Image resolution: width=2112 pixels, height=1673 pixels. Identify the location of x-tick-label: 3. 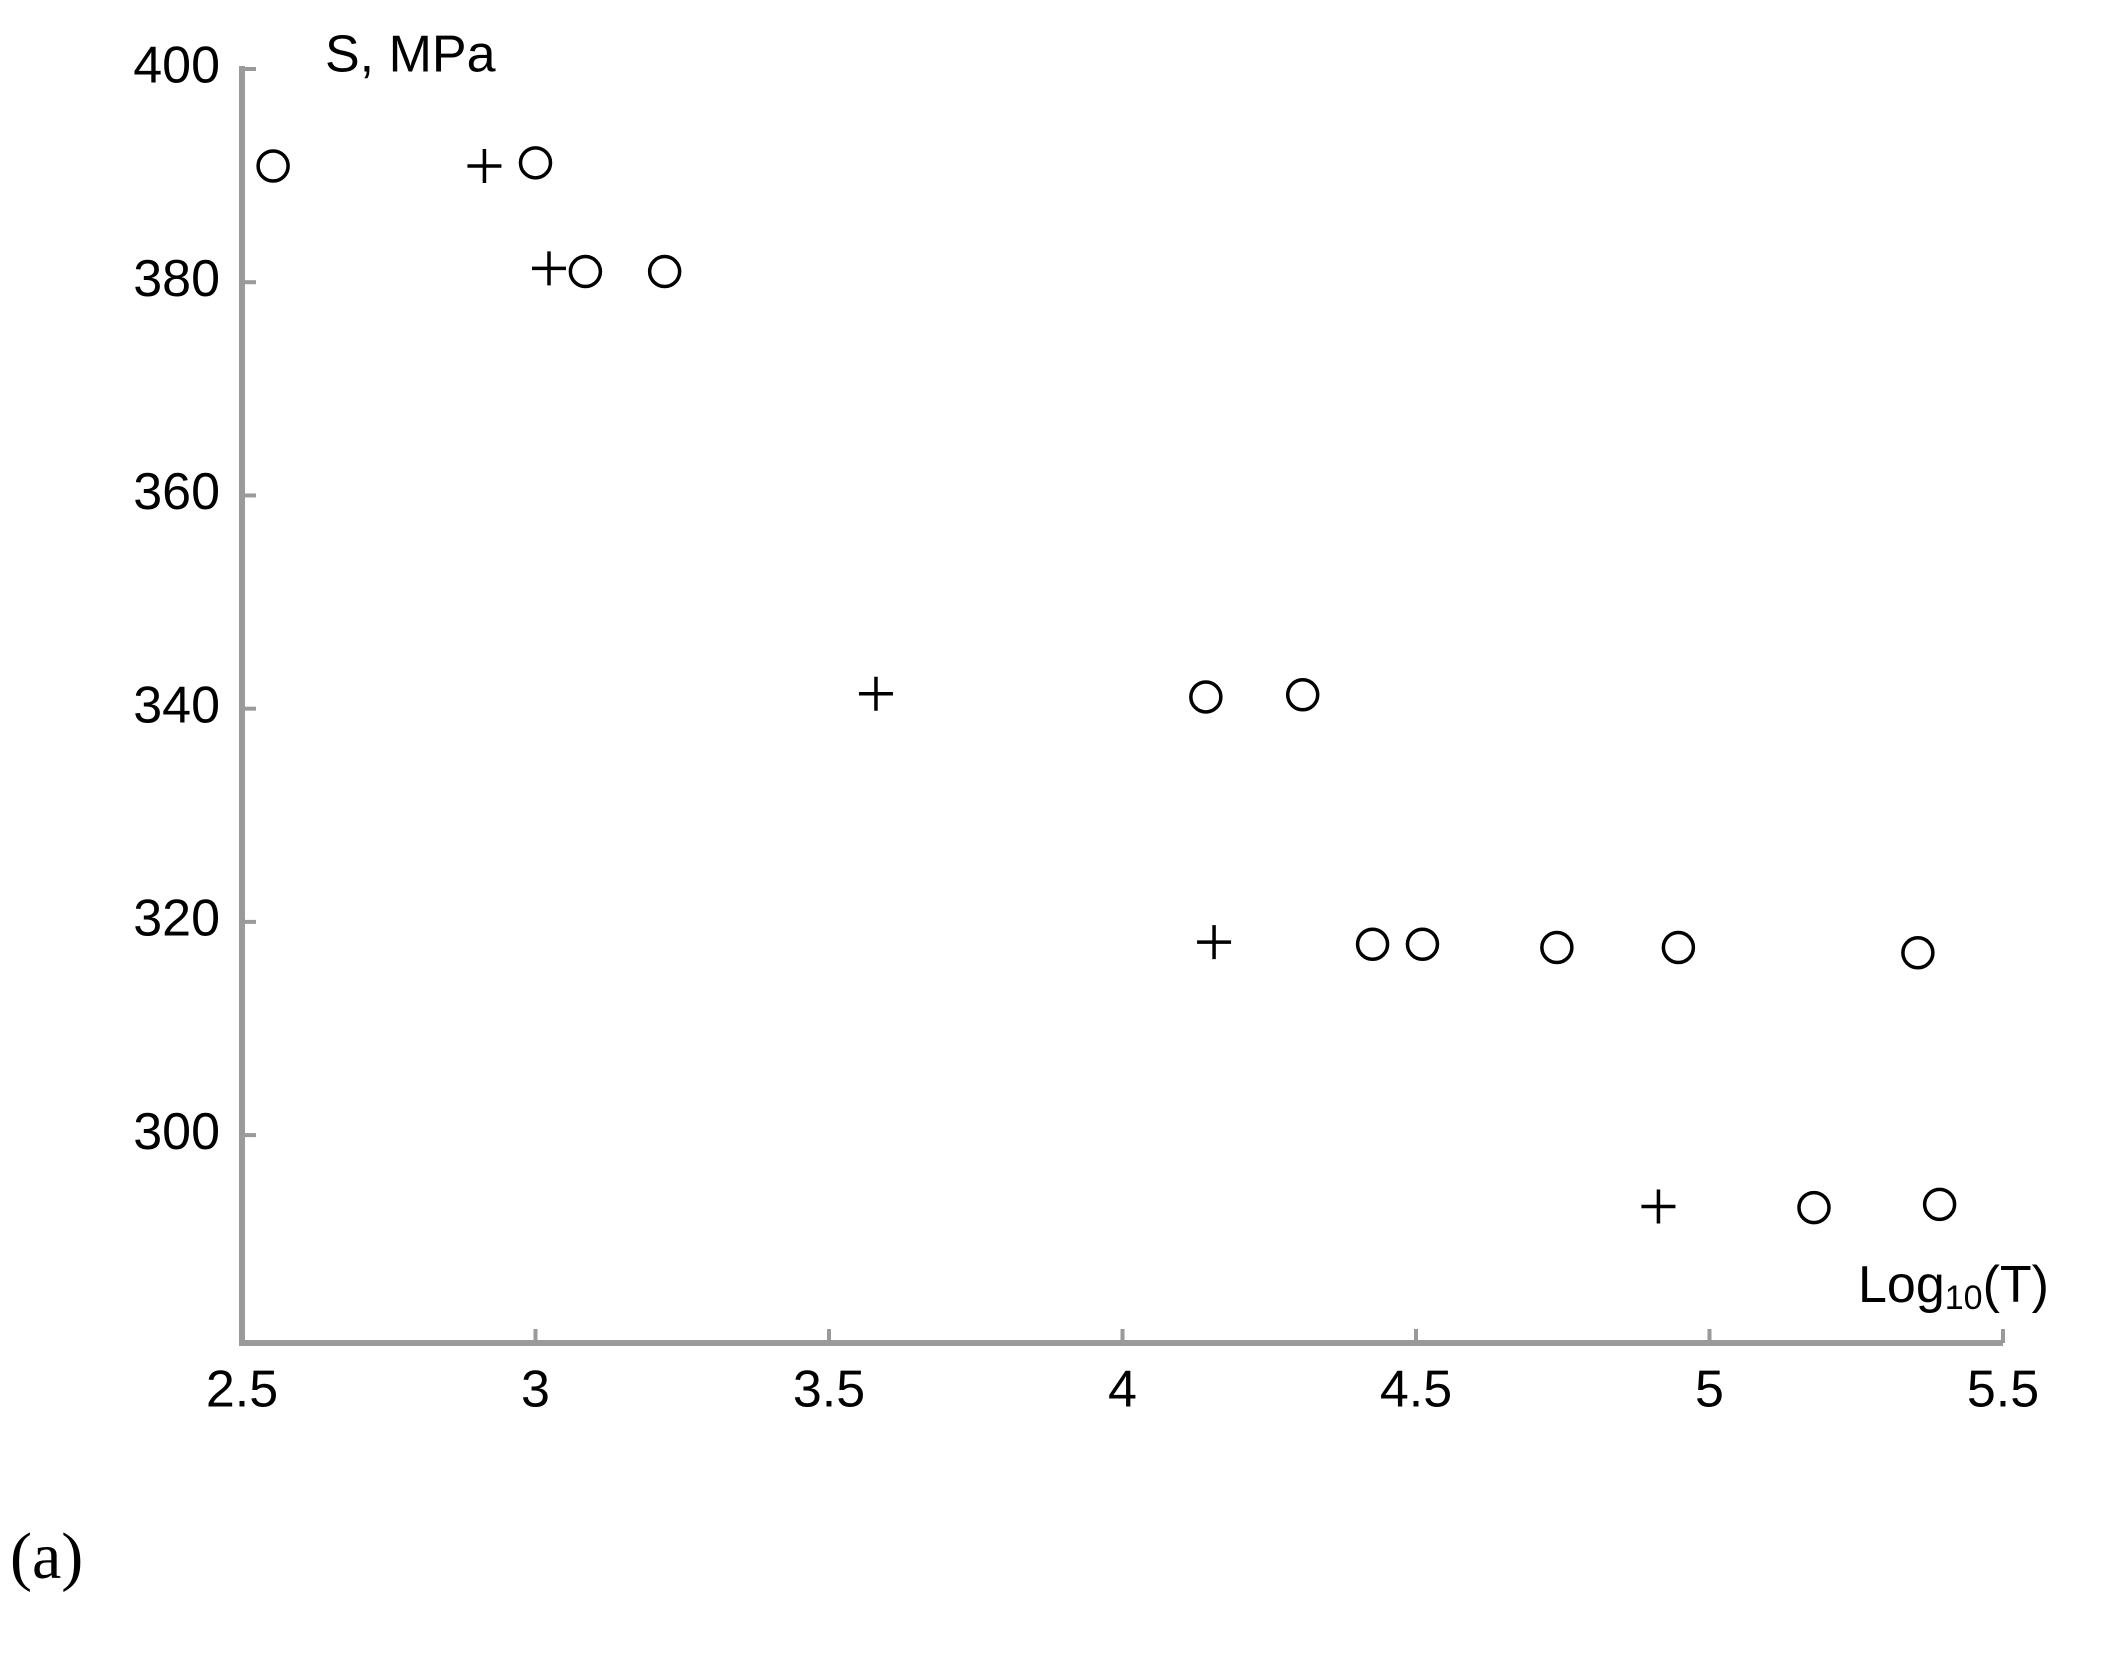
(535, 1390).